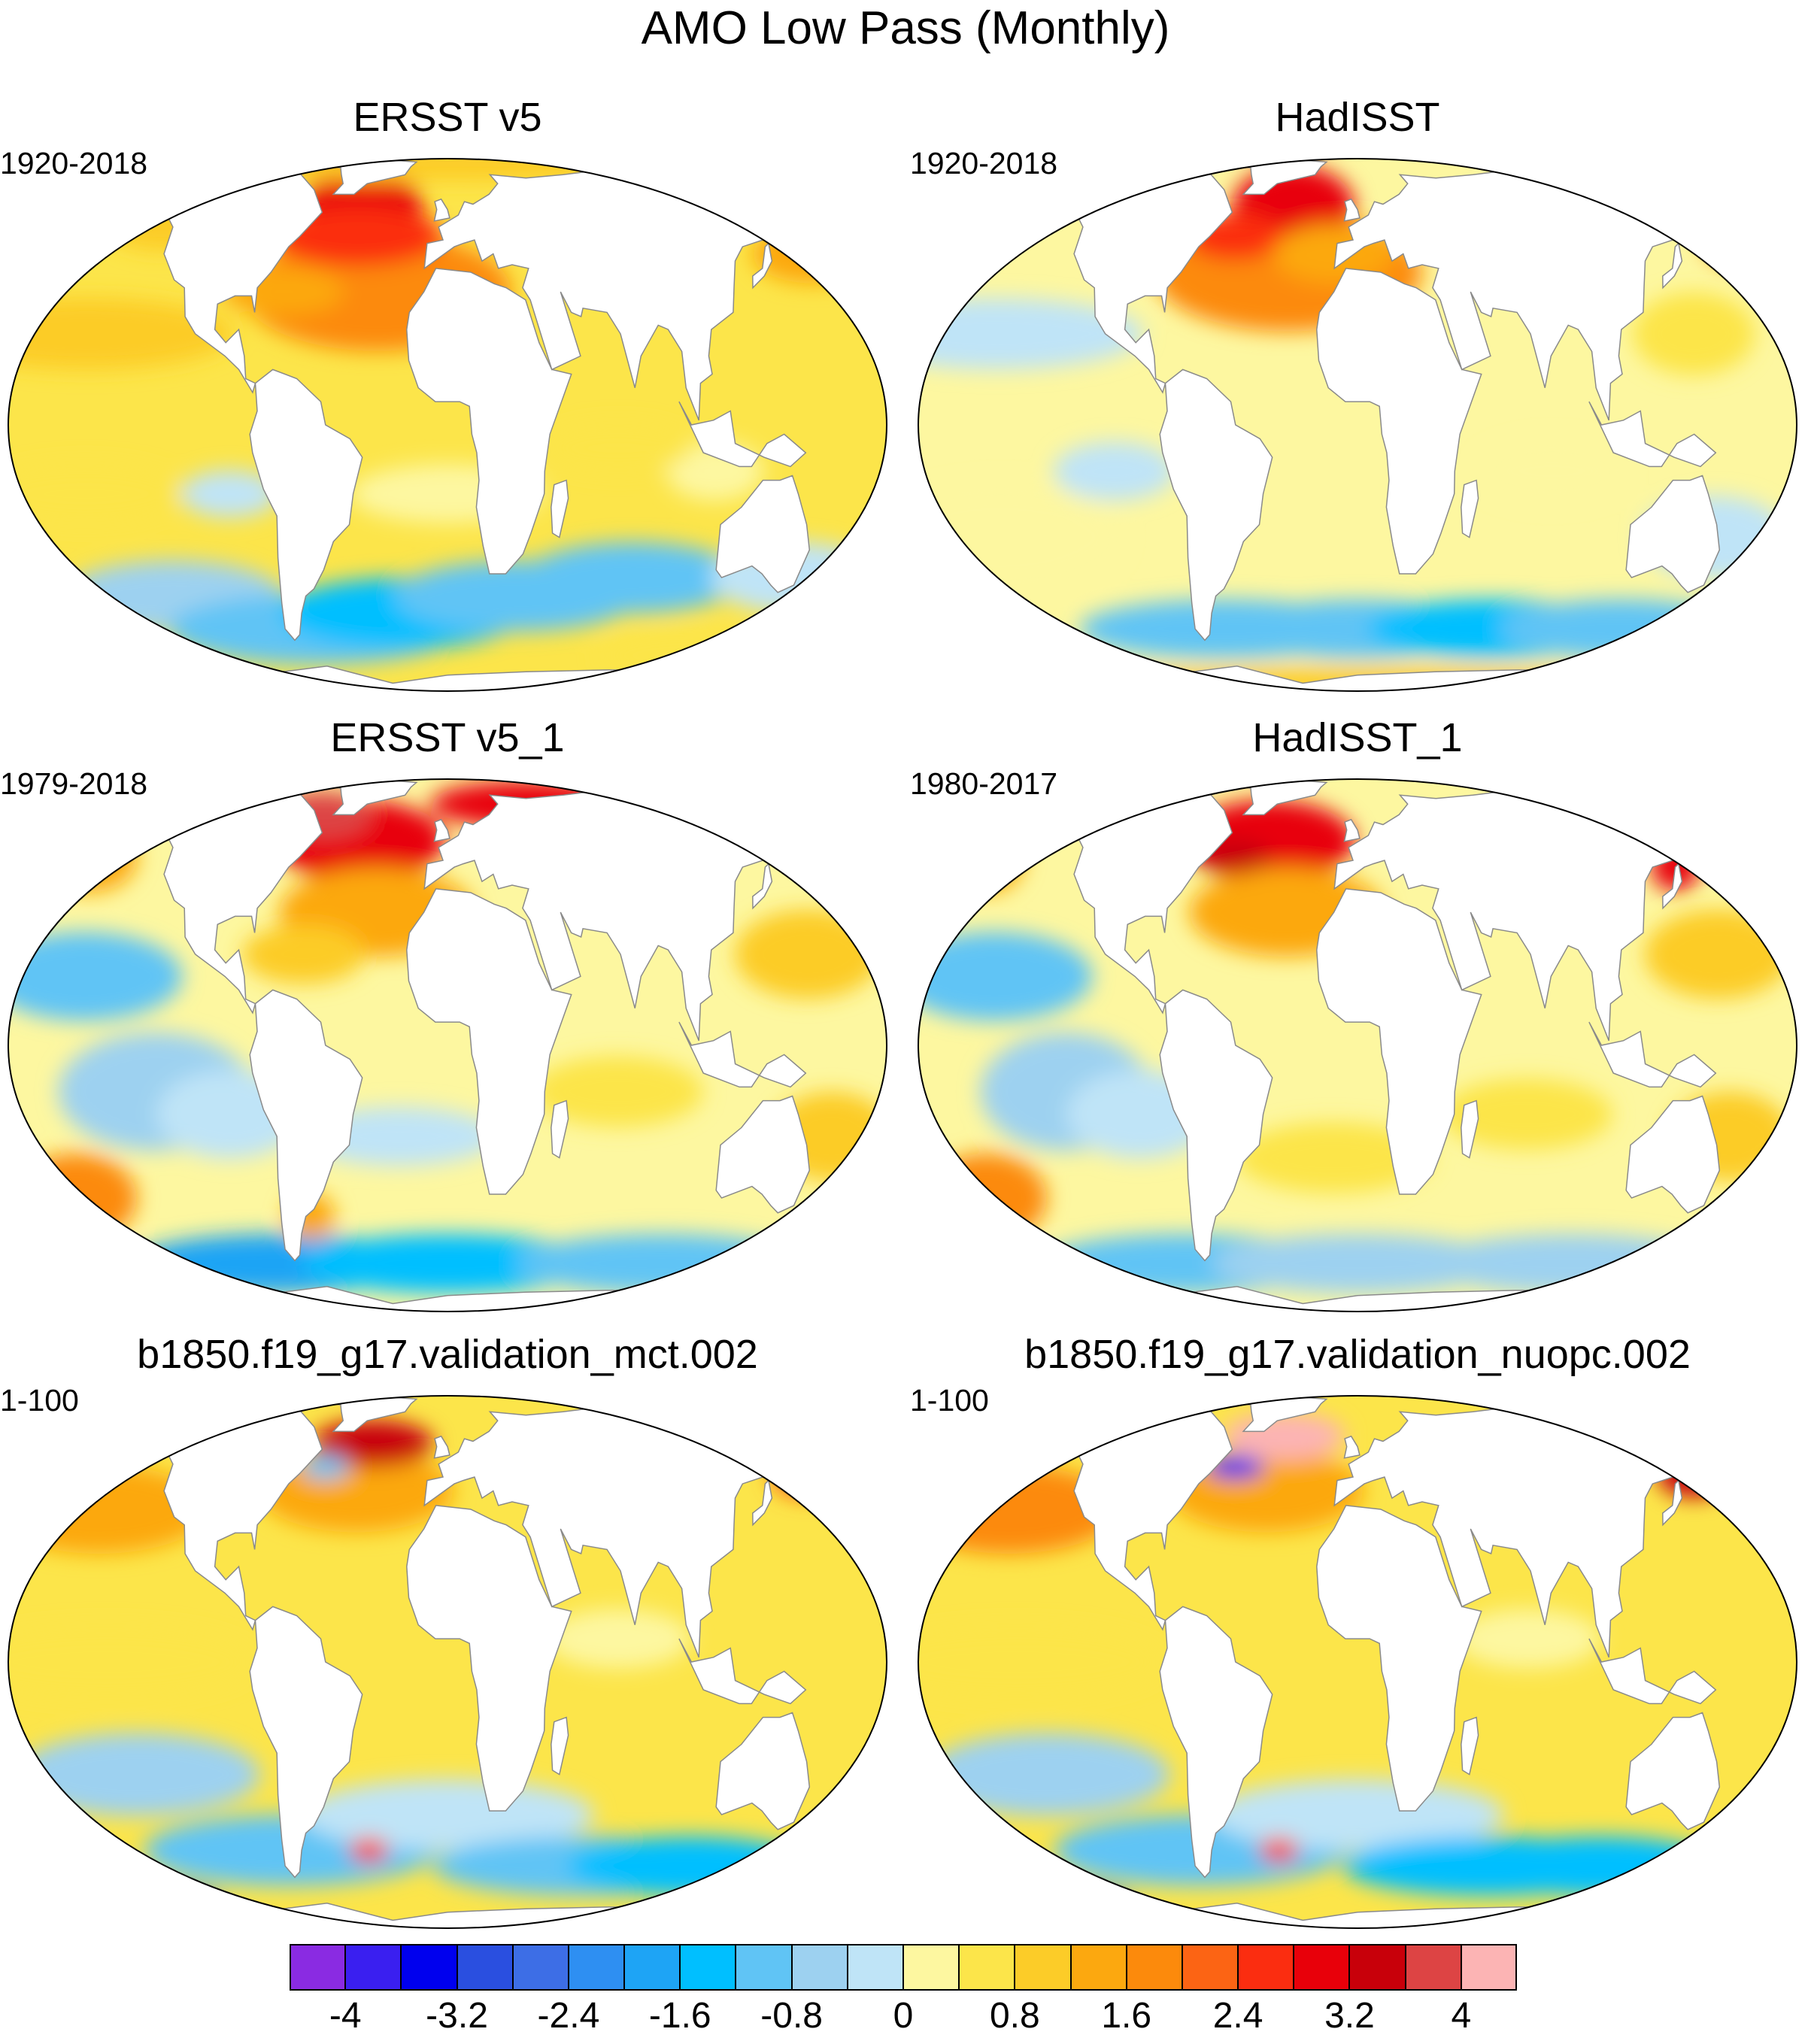 This screenshot has width=1811, height=2044. Describe the element at coordinates (39, 1400) in the screenshot. I see `period-label: 1-100` at that location.